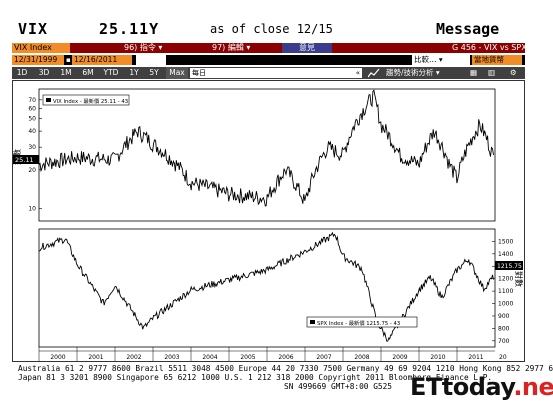  What do you see at coordinates (462, 387) in the screenshot?
I see `watermark-main: ETtoday` at bounding box center [462, 387].